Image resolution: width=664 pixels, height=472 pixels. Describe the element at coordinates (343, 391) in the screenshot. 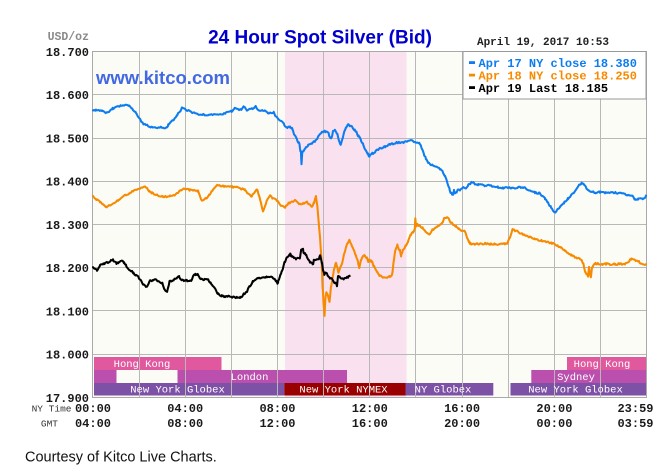

I see `svg-text: New York NYMEX` at that location.